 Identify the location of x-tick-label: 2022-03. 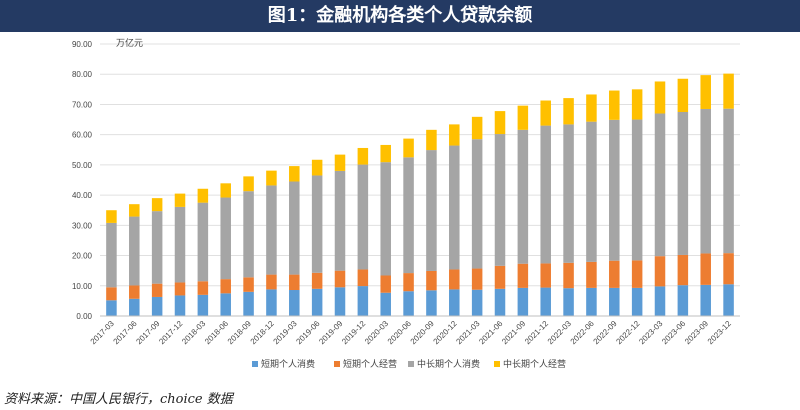
(560, 333).